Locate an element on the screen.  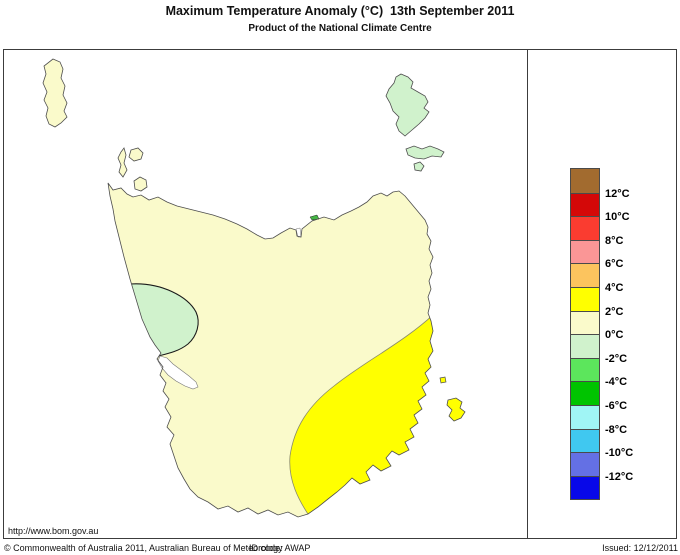
legend-tick-label: 8°C is located at coordinates (614, 240).